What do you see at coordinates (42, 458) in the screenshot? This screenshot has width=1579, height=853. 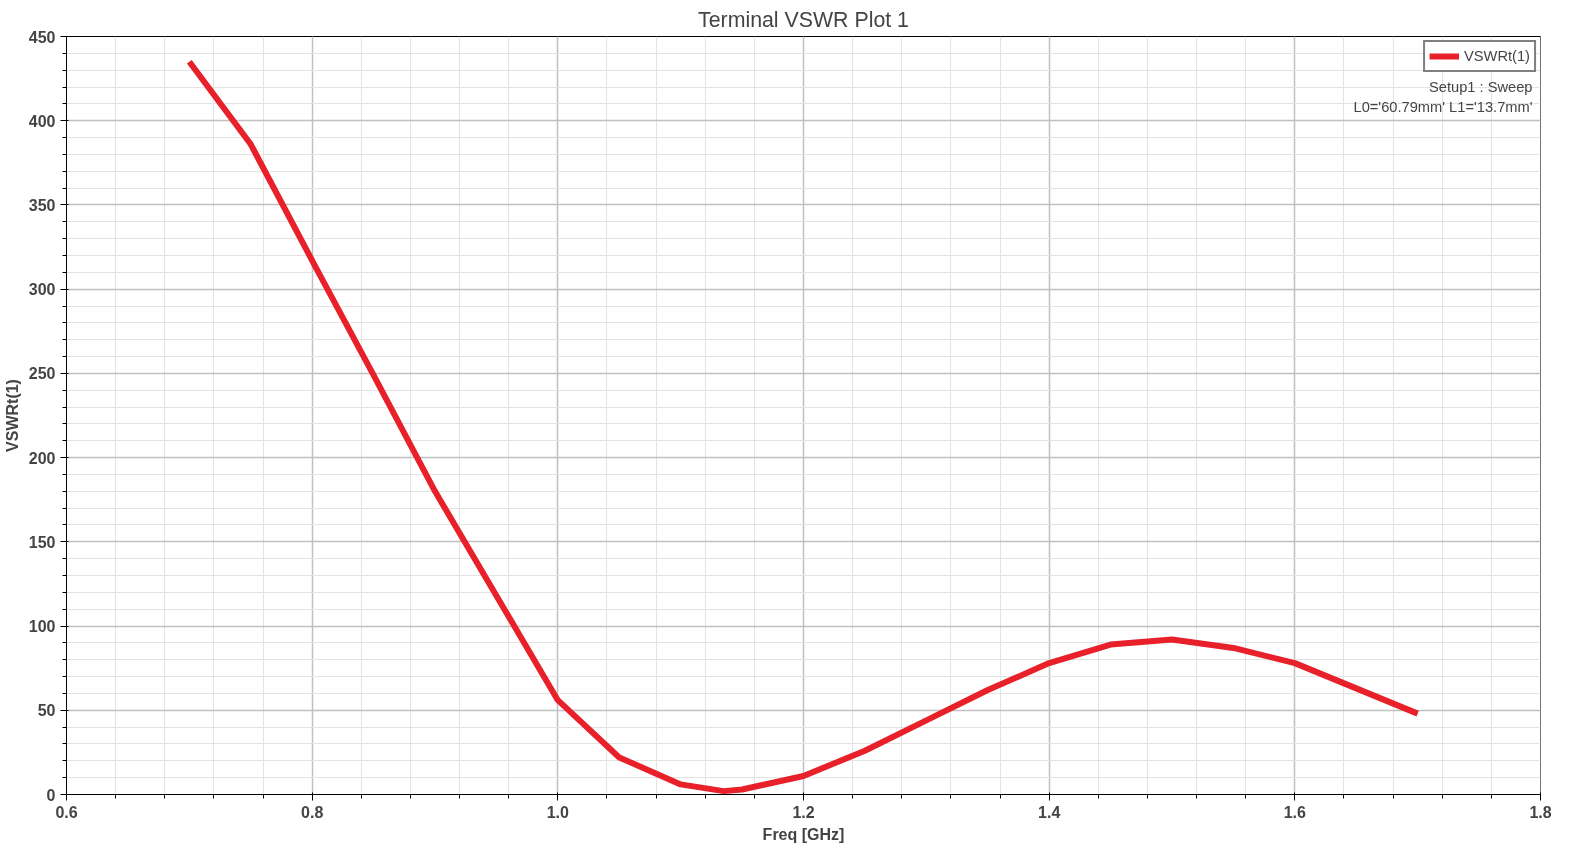 I see `y-tick-label: 200` at bounding box center [42, 458].